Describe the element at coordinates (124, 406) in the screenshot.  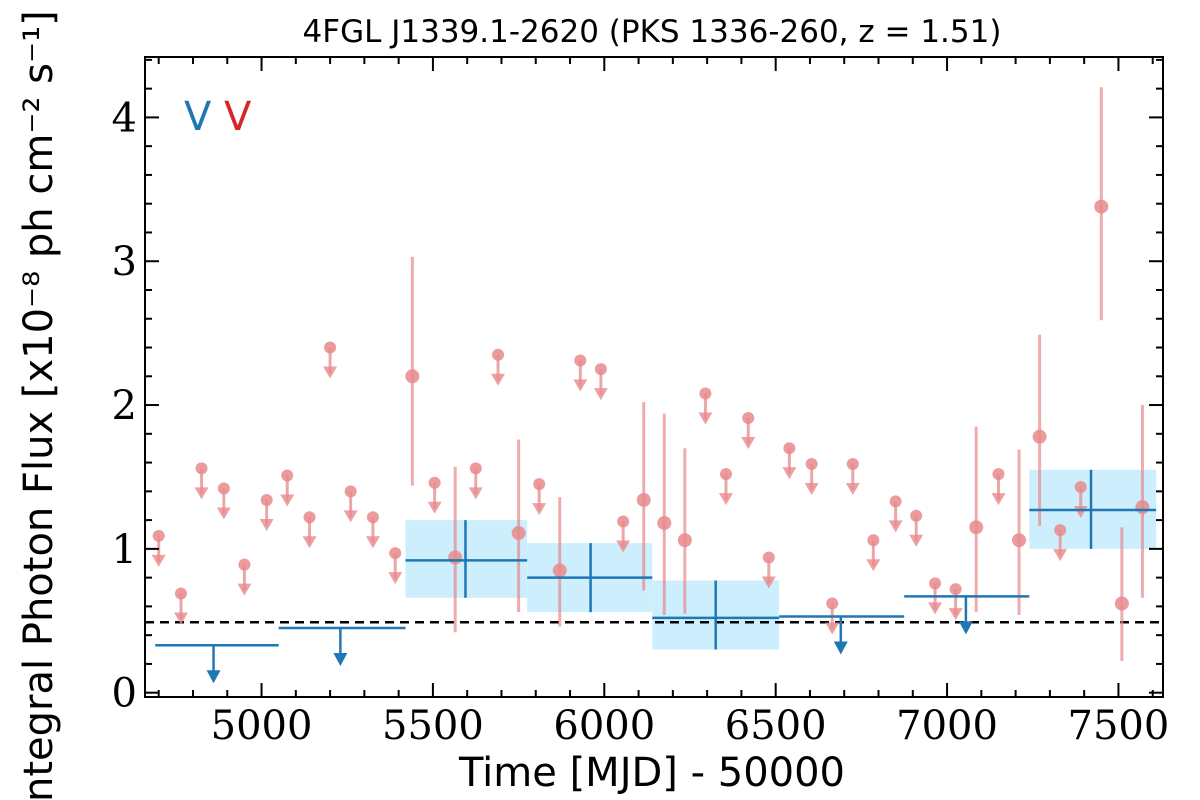
I see `y-tick-label: 2` at that location.